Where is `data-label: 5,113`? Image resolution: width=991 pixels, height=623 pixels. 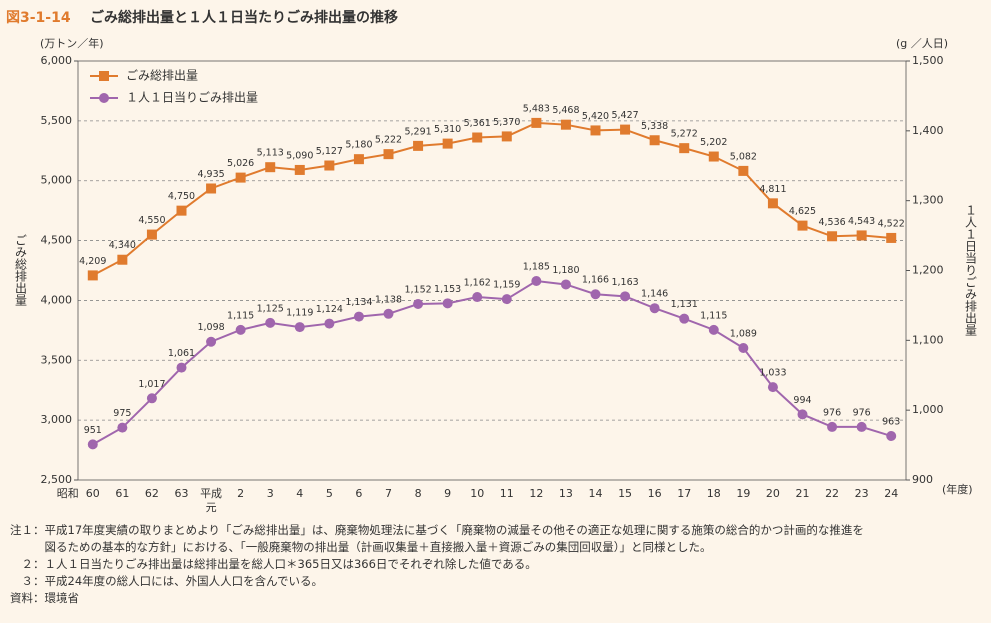
data-label: 5,113 is located at coordinates (270, 153).